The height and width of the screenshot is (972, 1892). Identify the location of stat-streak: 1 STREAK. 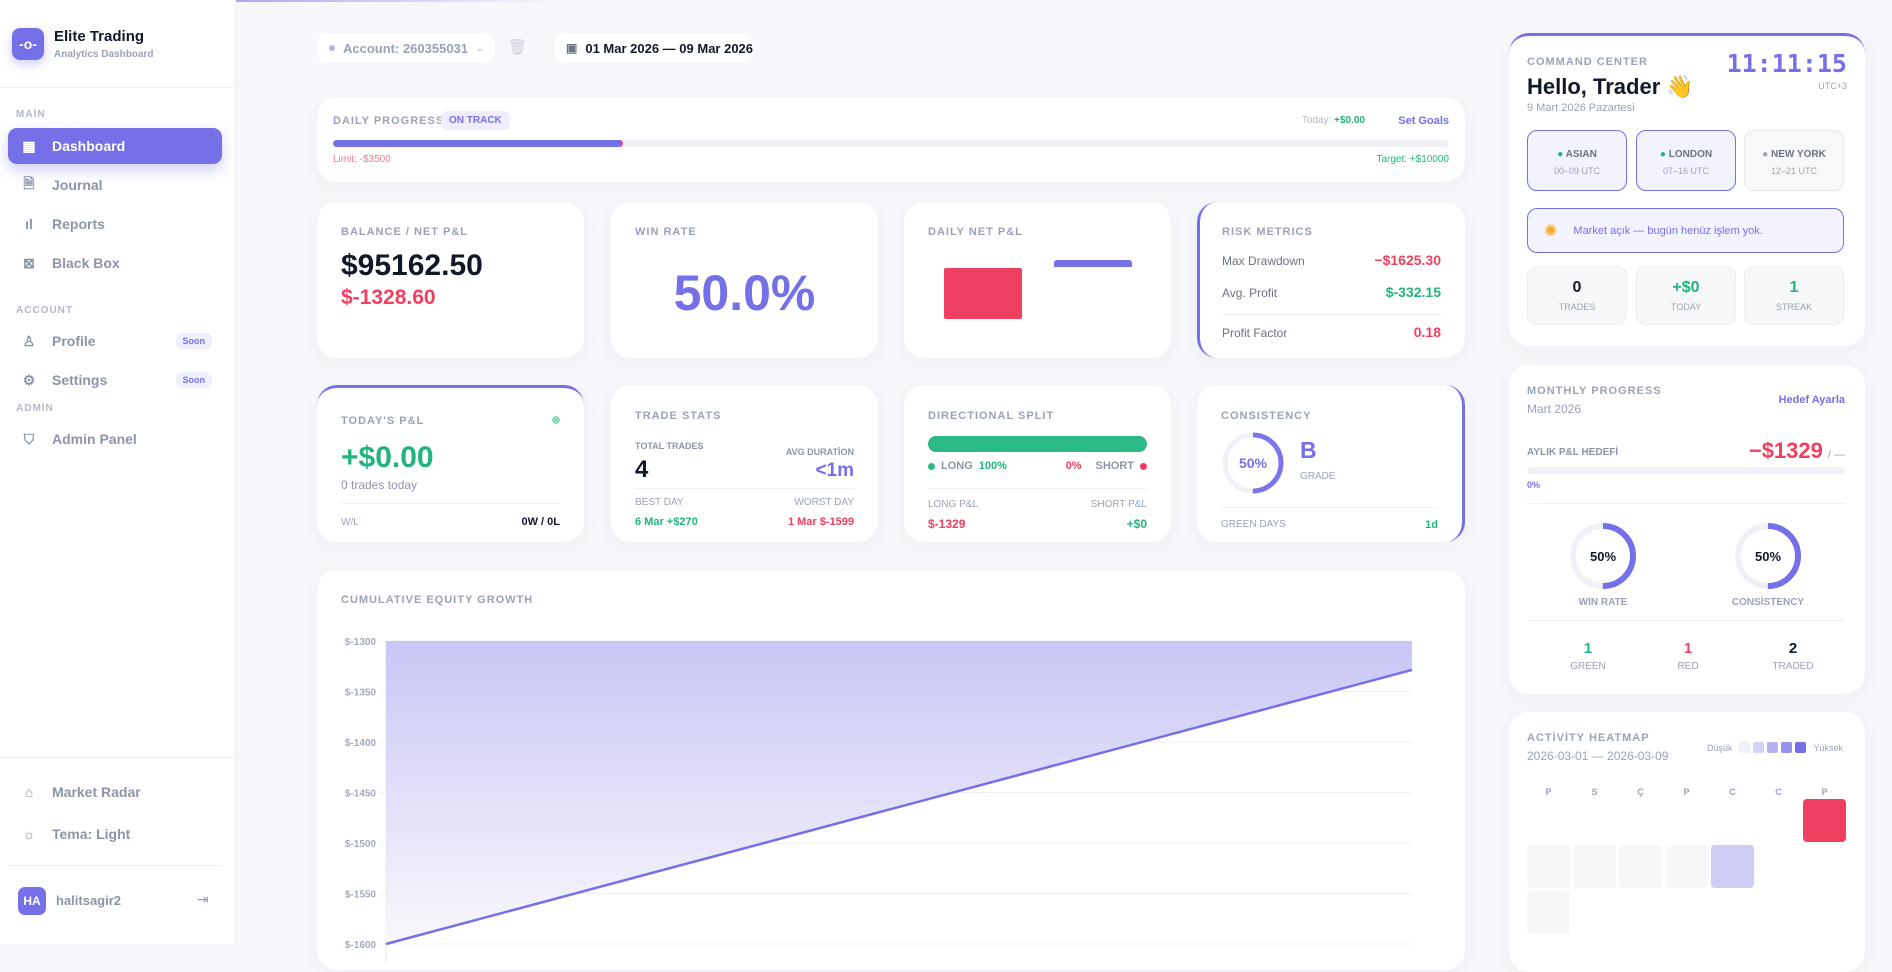
(1794, 295).